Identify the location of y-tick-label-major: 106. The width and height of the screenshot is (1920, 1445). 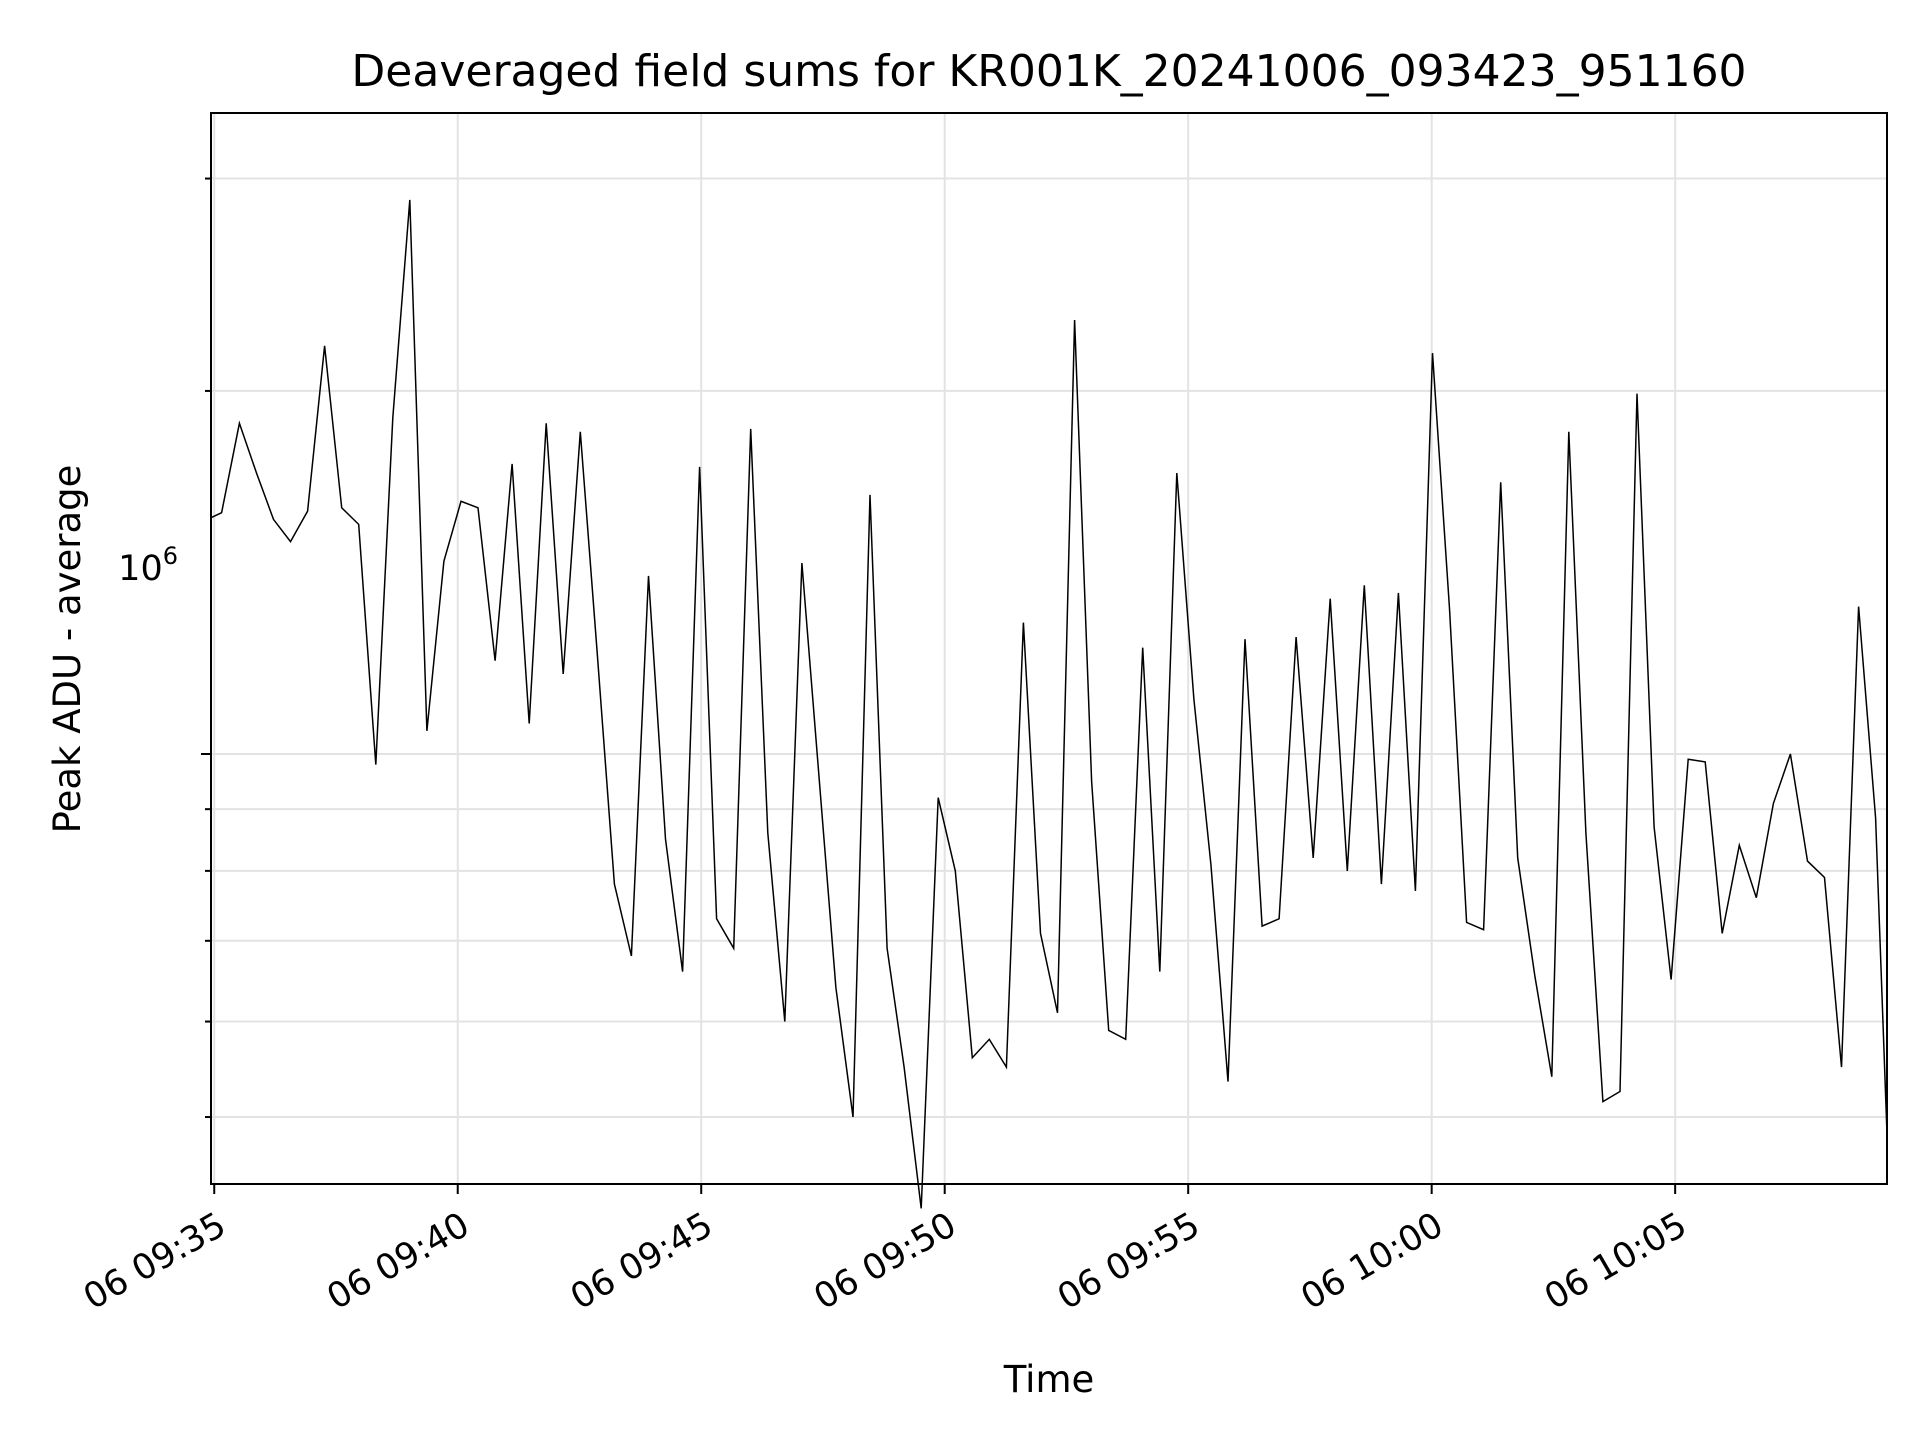
(148, 565).